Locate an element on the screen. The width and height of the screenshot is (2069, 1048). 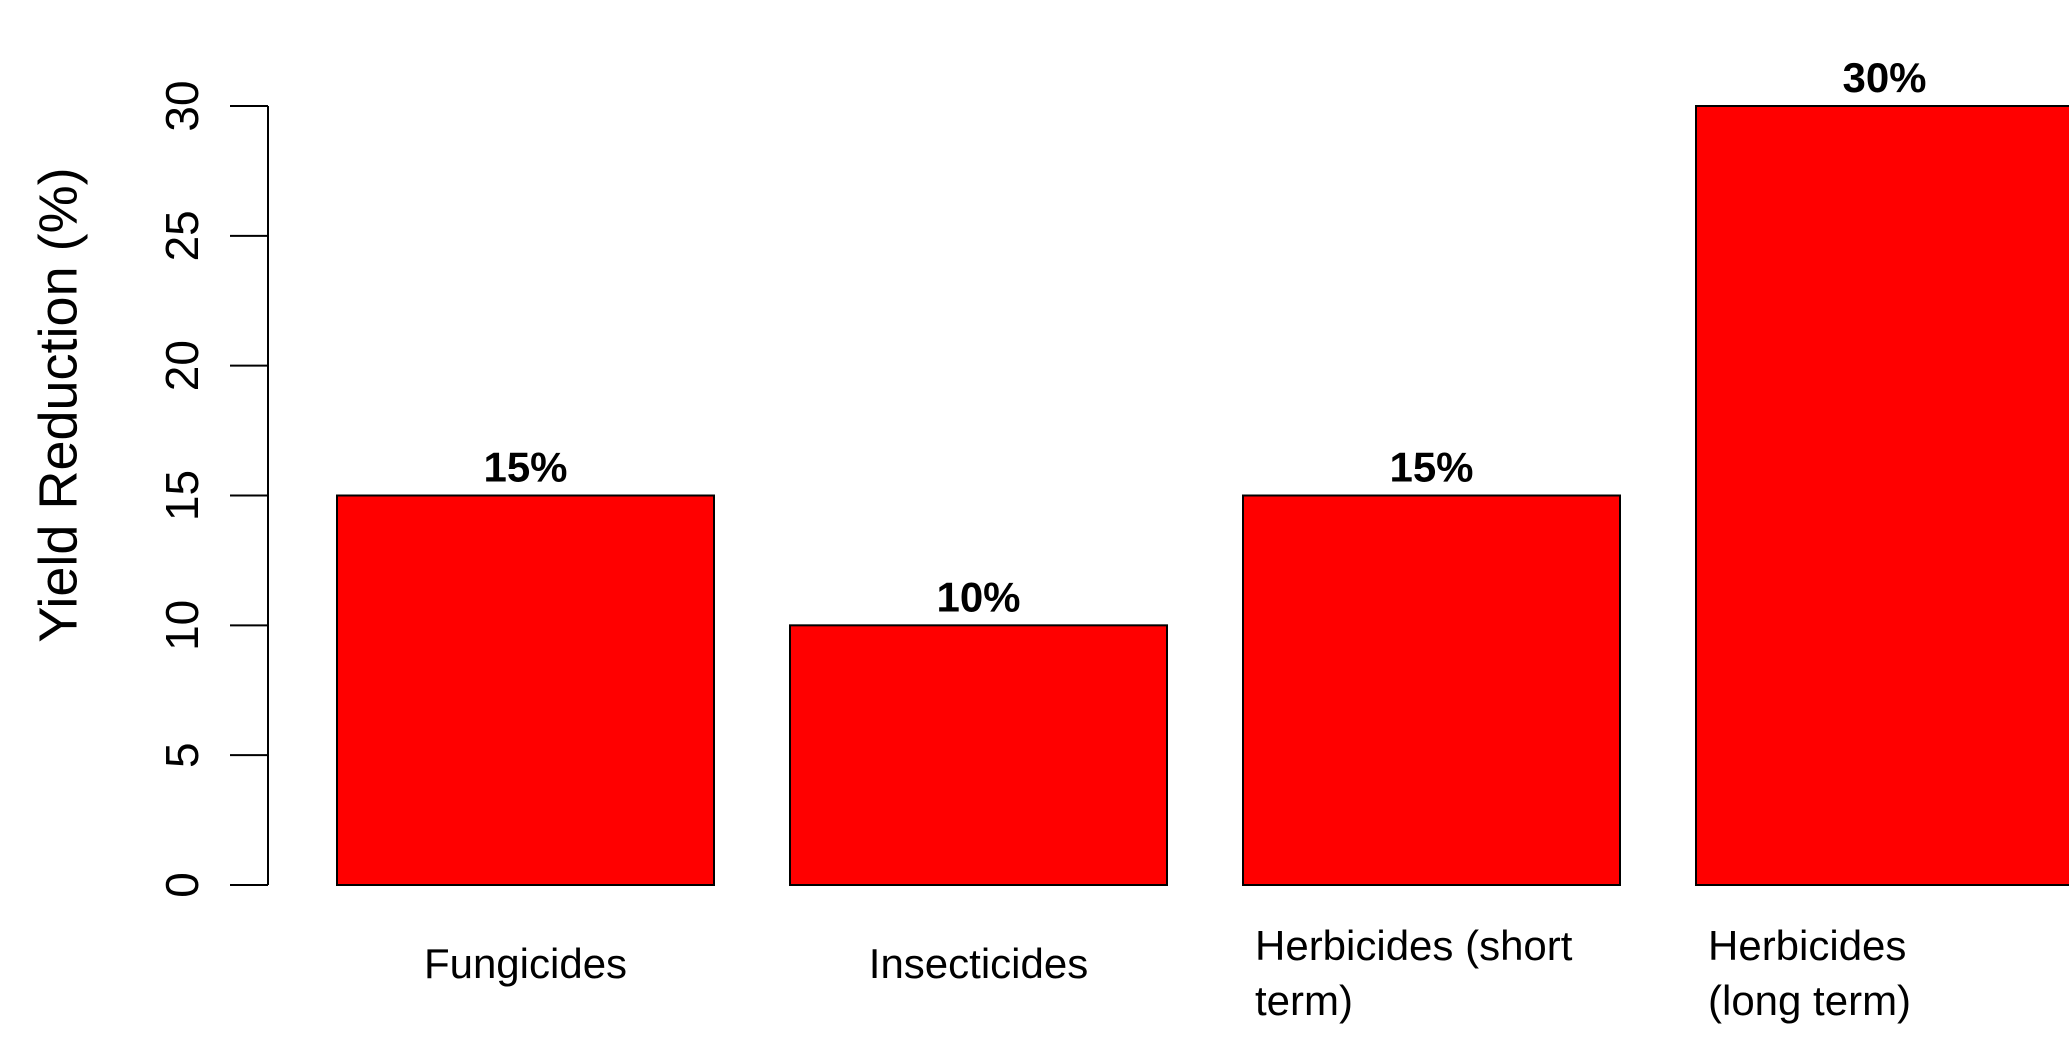
y-tick-label: 15 is located at coordinates (182, 495).